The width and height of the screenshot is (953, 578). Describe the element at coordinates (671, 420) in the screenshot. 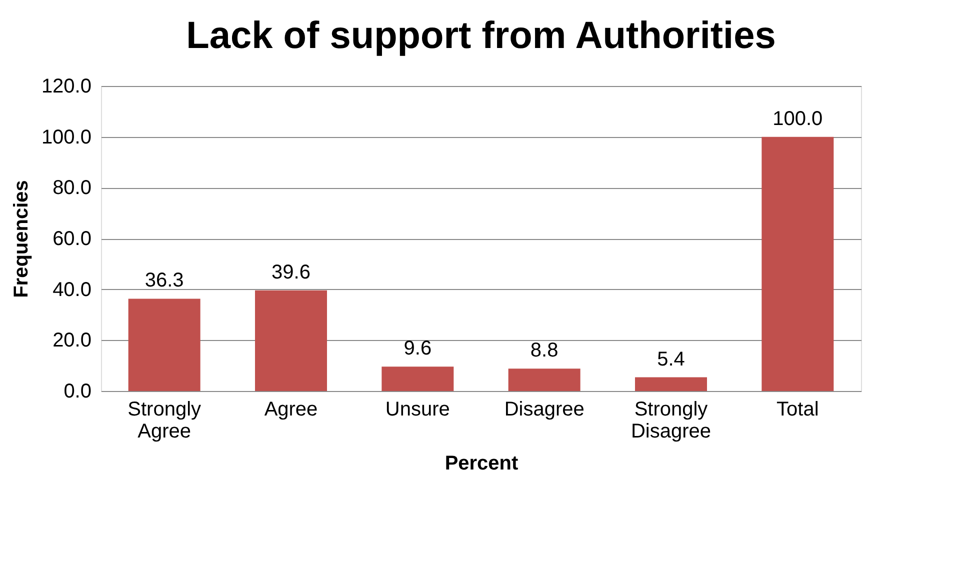

I see `x-tick-label: Strongly Disagree` at that location.